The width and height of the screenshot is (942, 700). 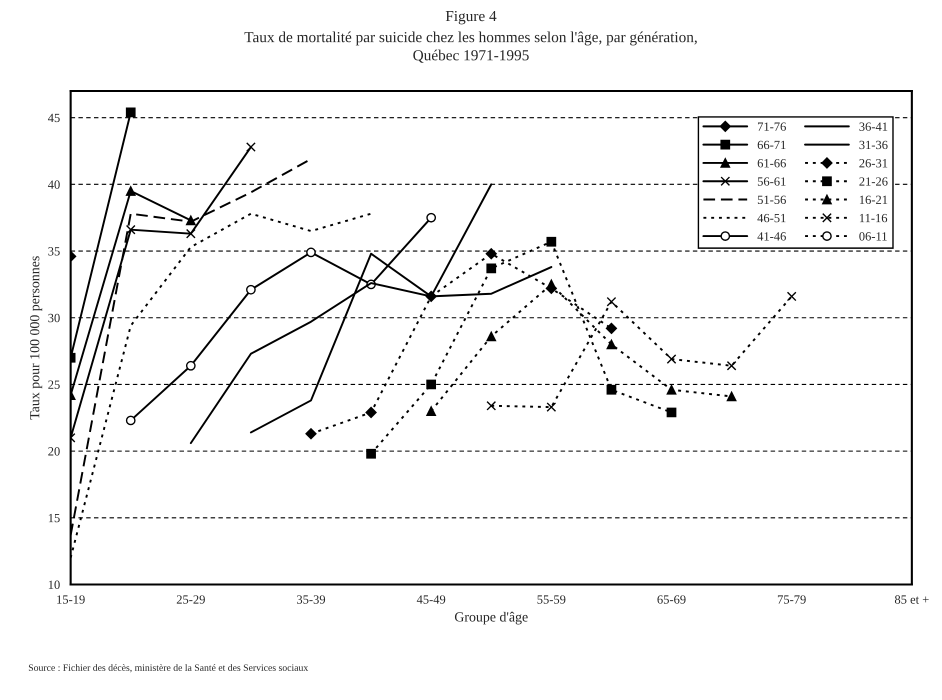 I want to click on source-note: Source : Fichier des décès, ministère de la Santé et des Services sociaux, so click(x=168, y=668).